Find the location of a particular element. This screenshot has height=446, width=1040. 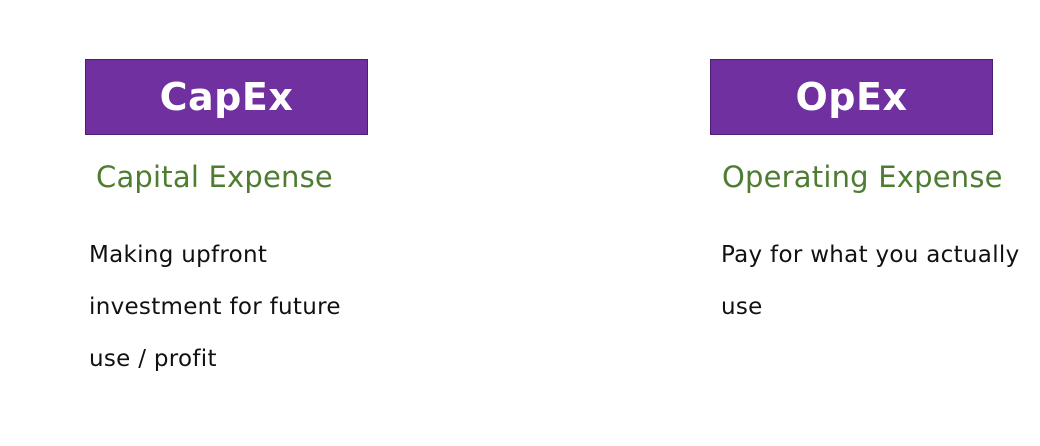

opex-title: OpEx is located at coordinates (851, 97).